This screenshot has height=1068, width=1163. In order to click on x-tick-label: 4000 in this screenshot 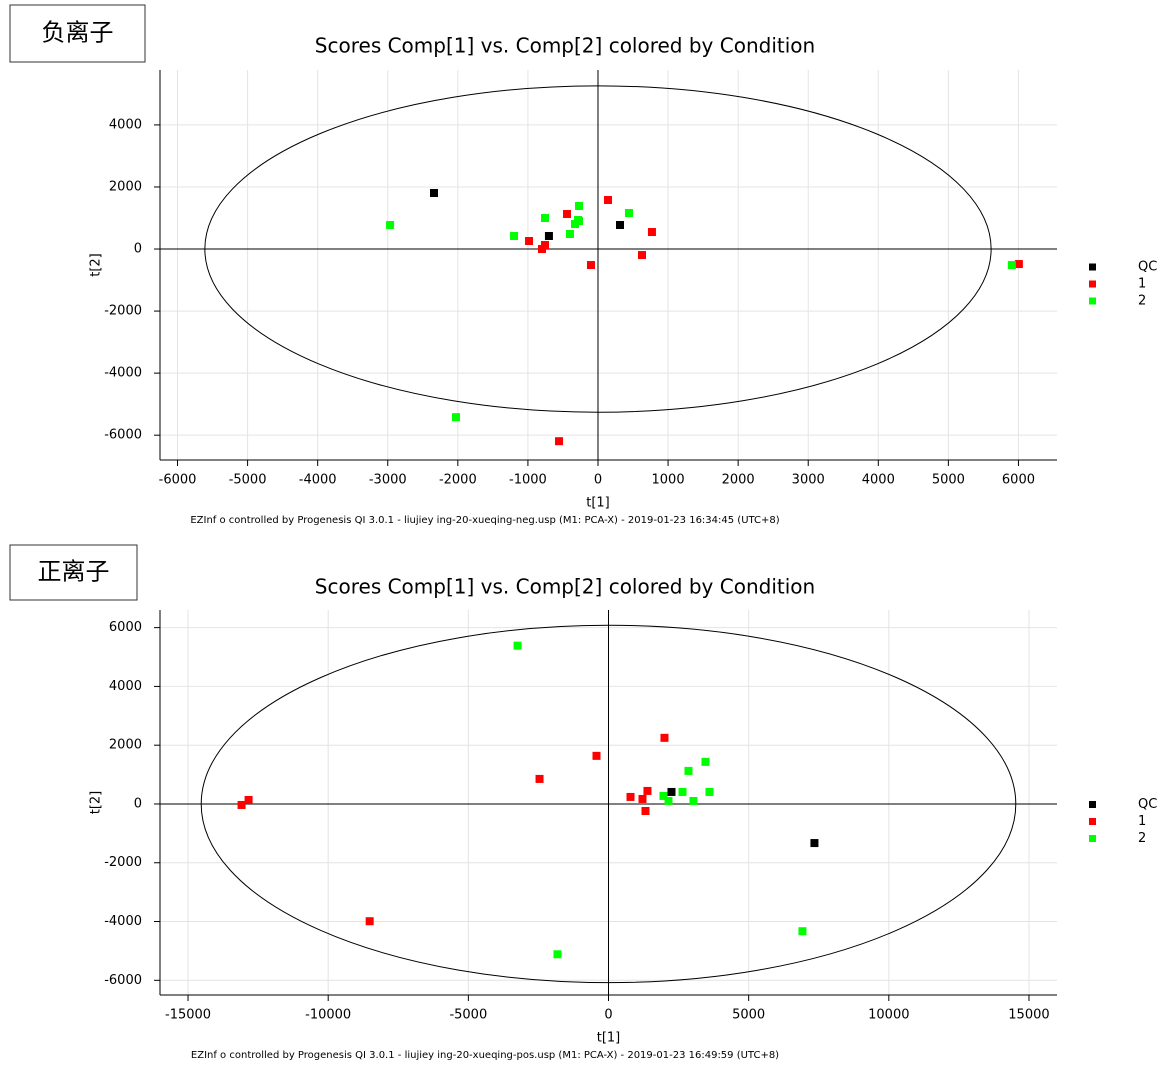, I will do `click(878, 480)`.